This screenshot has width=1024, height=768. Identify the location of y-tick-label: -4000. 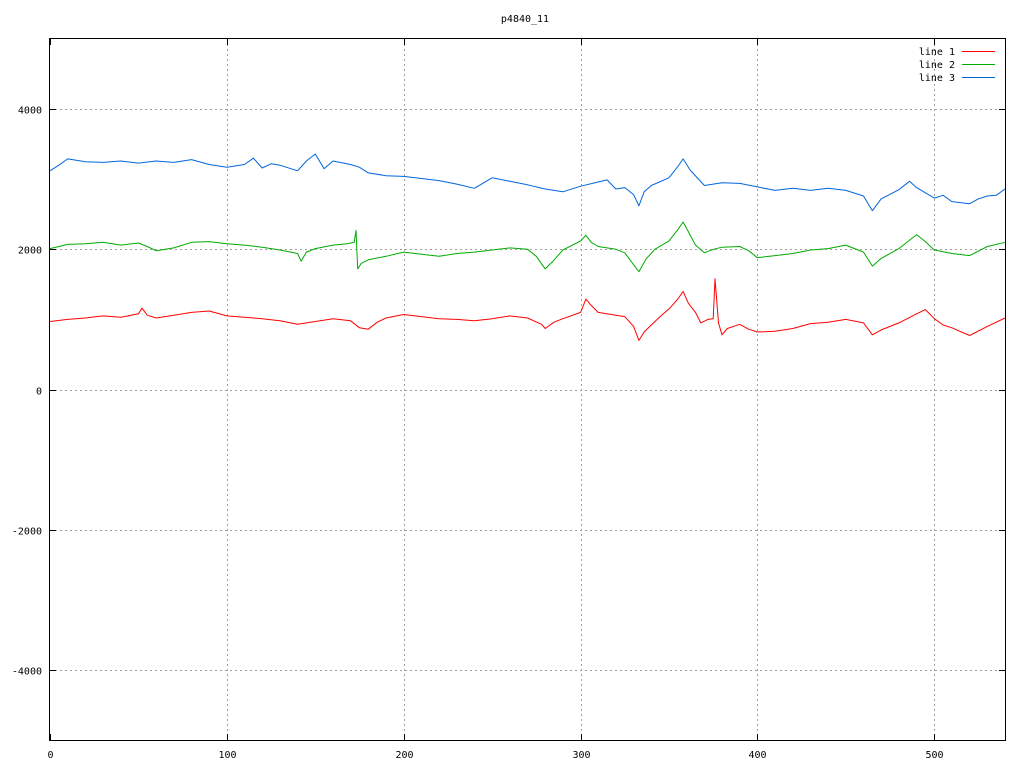
(27, 672).